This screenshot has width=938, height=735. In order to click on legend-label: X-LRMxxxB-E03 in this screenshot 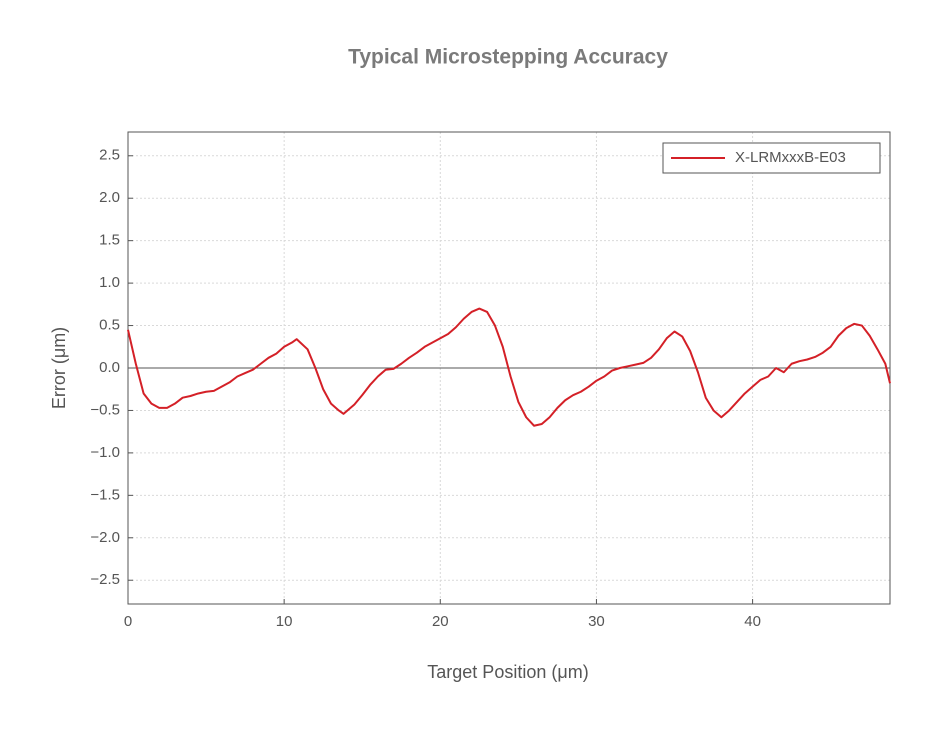, I will do `click(790, 157)`.